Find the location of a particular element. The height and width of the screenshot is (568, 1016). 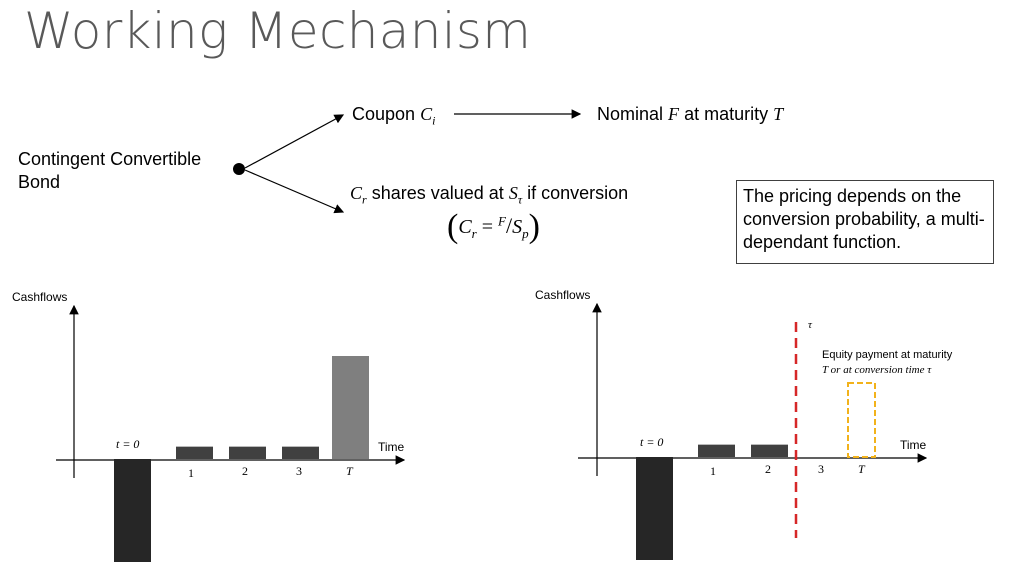

right-bar-t0 is located at coordinates (654, 508).